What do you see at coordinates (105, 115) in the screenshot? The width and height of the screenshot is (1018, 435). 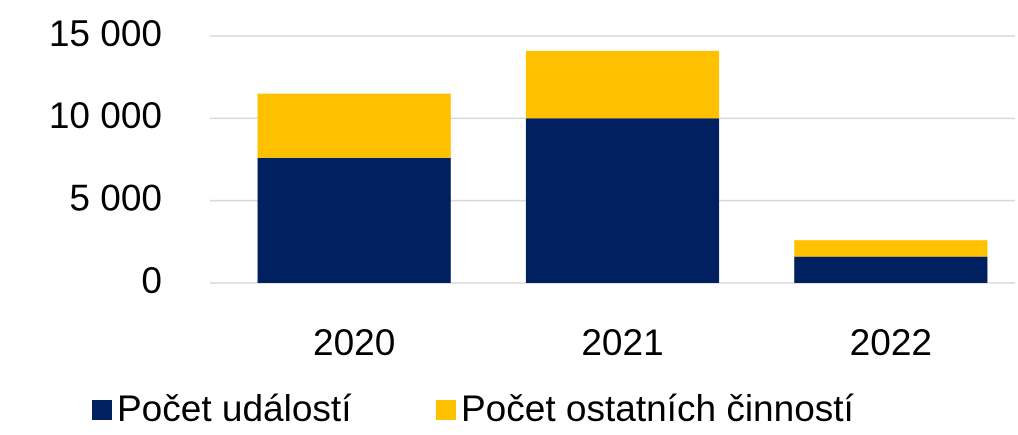 I see `y-tick-label: 10 000` at bounding box center [105, 115].